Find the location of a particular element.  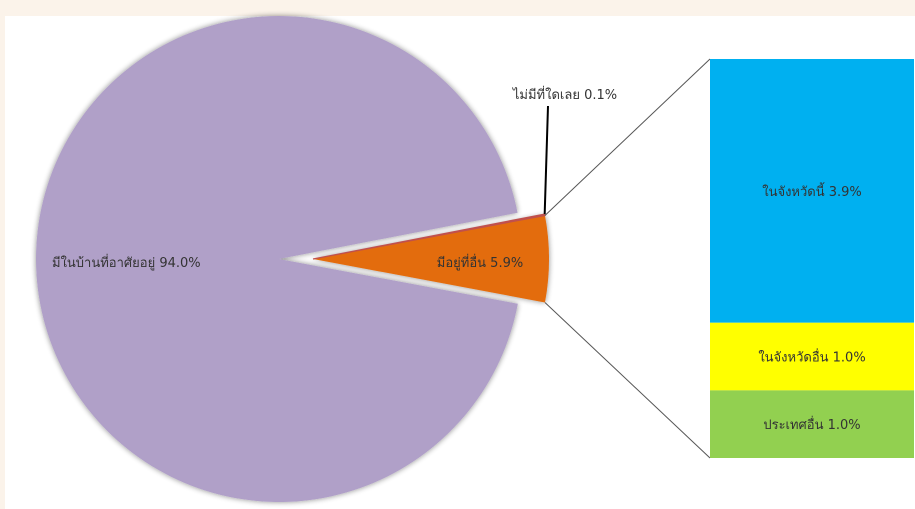

bar-segment-other-province is located at coordinates (812, 356).